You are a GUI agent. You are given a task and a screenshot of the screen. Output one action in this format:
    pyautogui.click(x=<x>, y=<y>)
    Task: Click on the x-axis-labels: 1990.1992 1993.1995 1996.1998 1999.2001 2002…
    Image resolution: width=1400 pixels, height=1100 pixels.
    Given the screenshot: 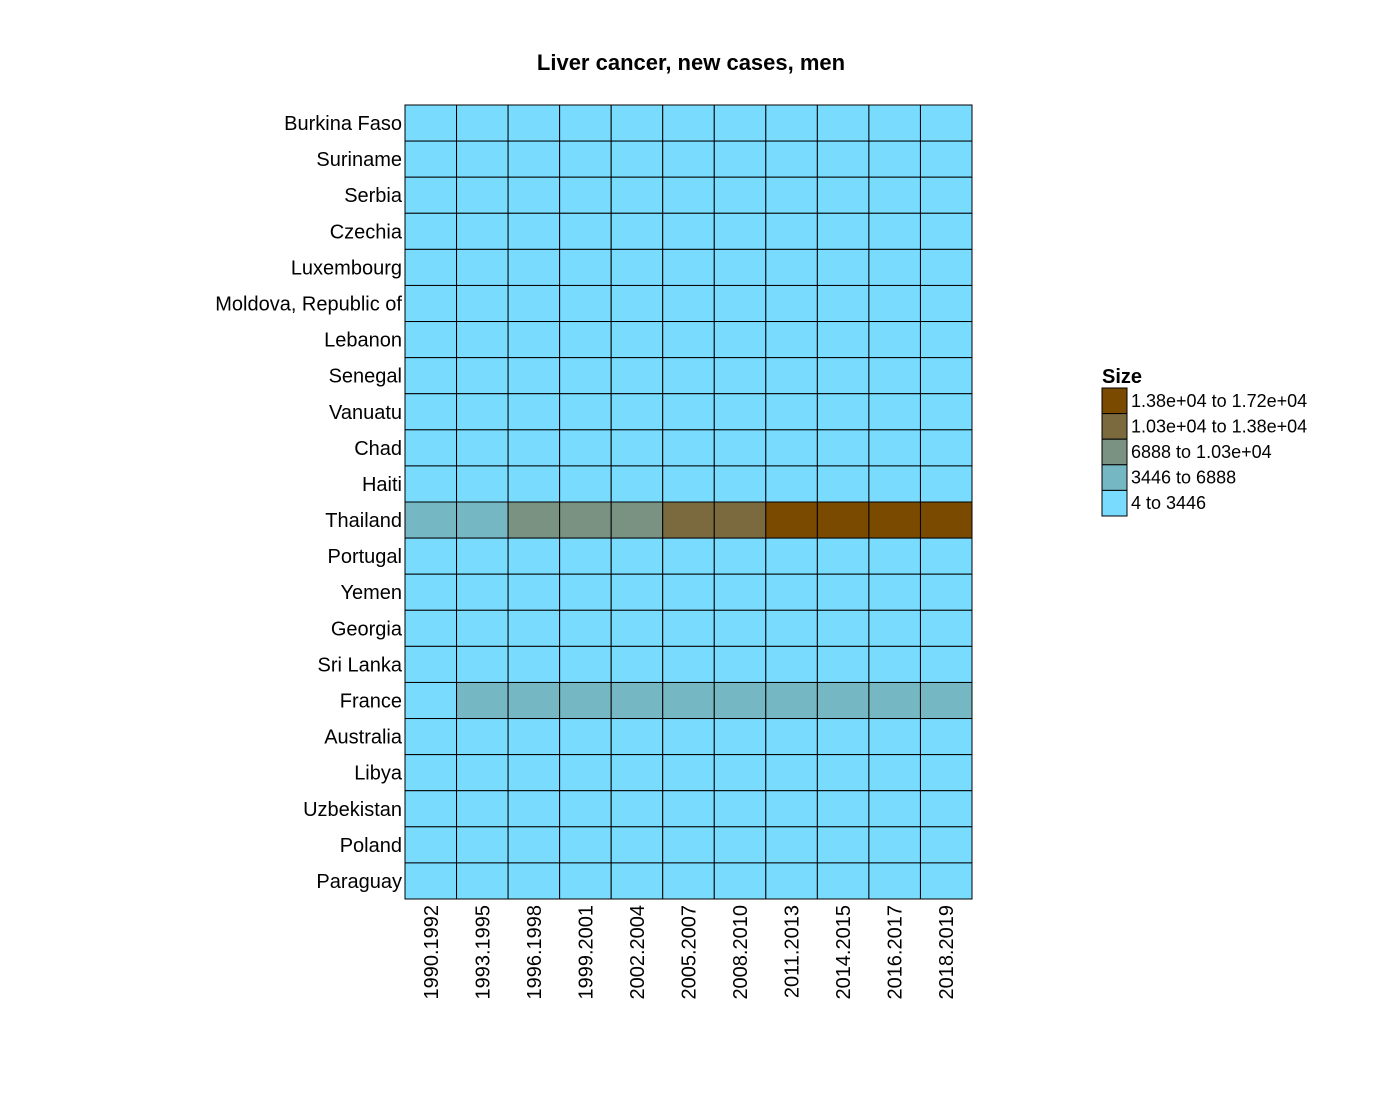 What is the action you would take?
    pyautogui.click(x=689, y=952)
    